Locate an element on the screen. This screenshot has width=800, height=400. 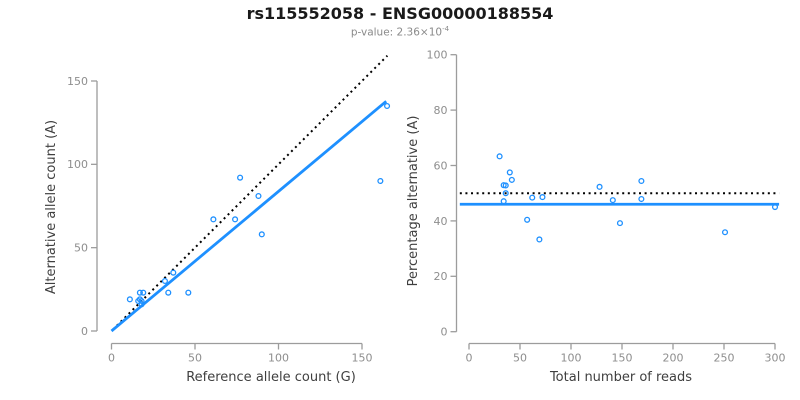
y-axis-tick-label: 40 is located at coordinates (441, 221).